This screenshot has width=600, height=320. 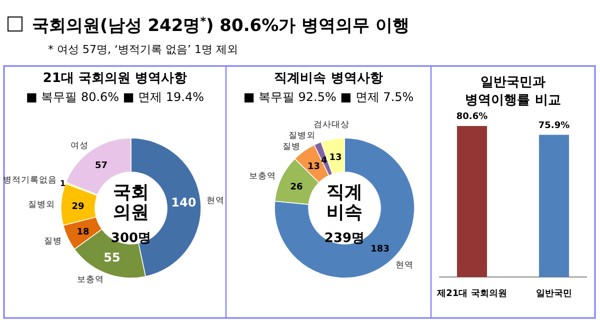 What do you see at coordinates (183, 202) in the screenshot?
I see `data-label: 140` at bounding box center [183, 202].